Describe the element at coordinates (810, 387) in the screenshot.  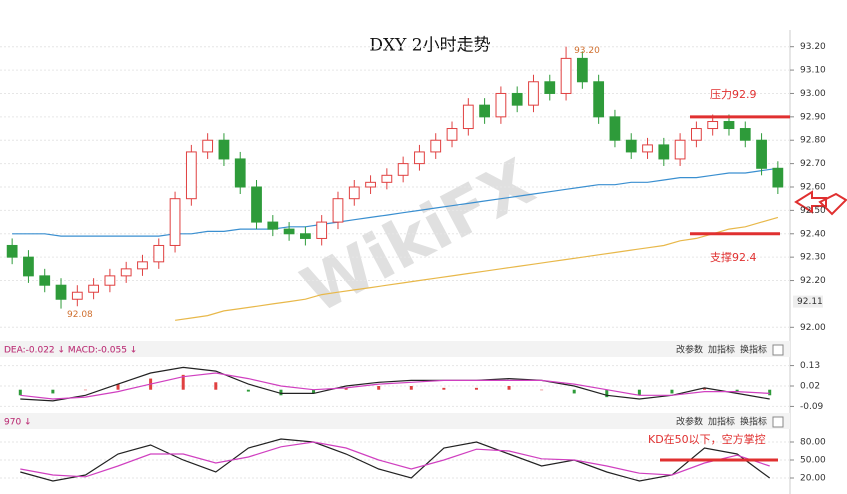
I see `y-tick-label: 0.02` at that location.